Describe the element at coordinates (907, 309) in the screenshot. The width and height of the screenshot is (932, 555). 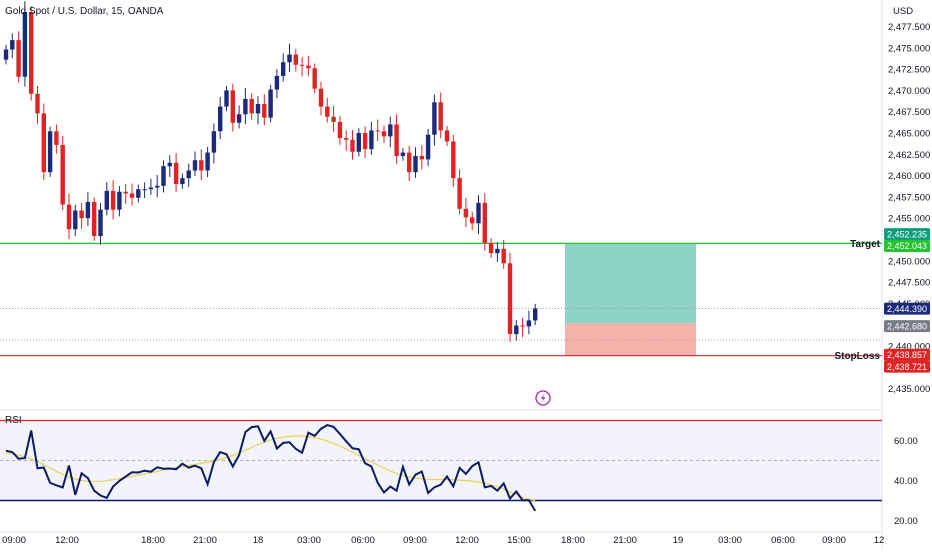
I see `price-tag-current: 2,444.390` at that location.